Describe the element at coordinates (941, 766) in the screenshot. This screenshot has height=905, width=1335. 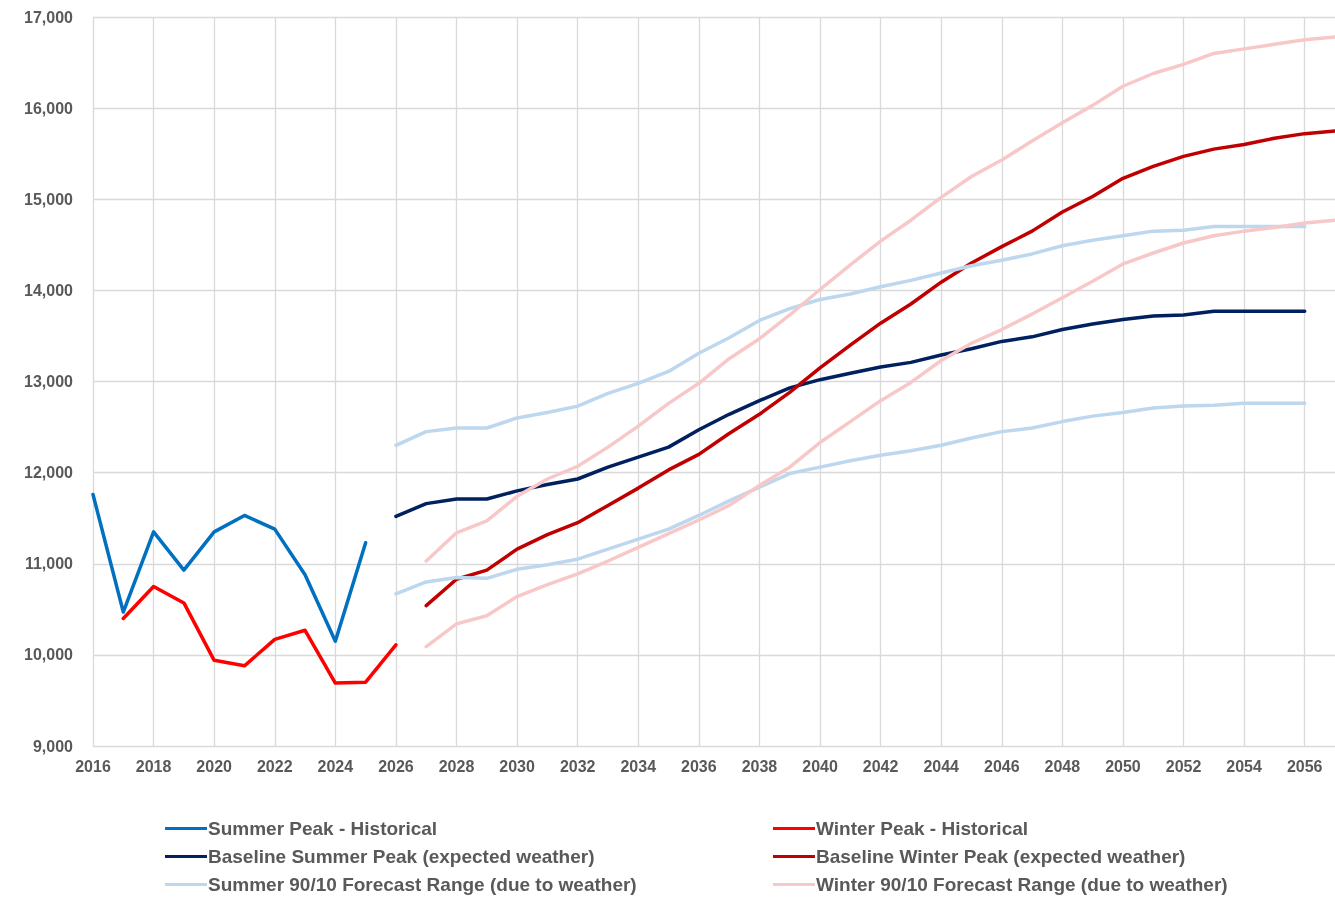
I see `x-tick-label: 2044` at that location.